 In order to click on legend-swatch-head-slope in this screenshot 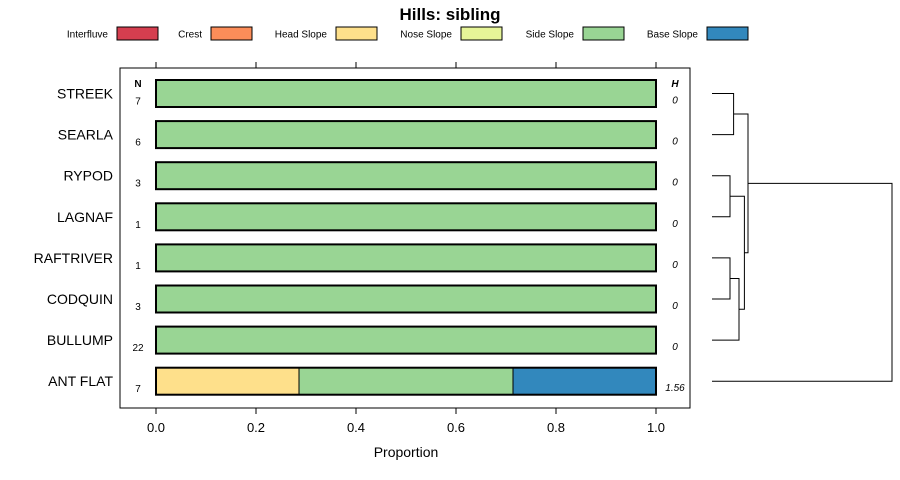, I will do `click(356, 33)`.